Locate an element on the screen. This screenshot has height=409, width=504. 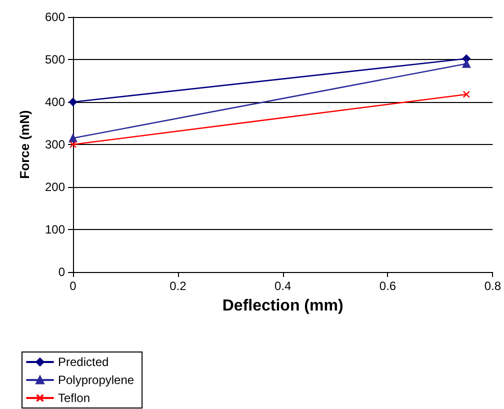
y-tick-label: 400 is located at coordinates (55, 102).